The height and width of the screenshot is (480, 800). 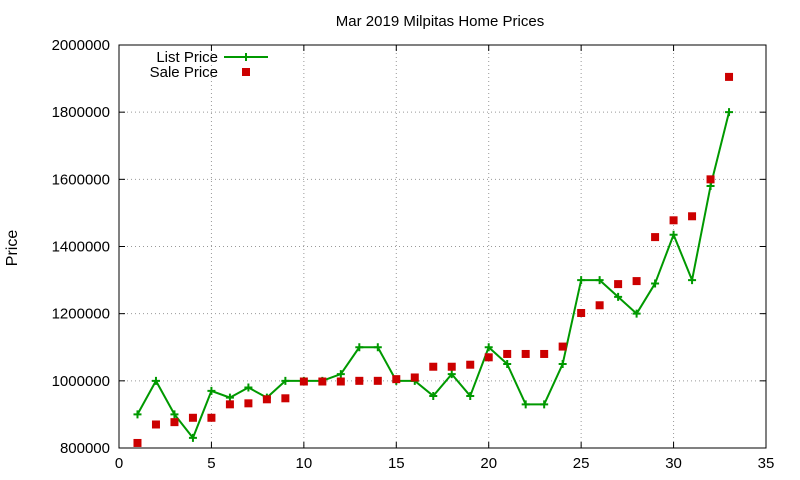 I want to click on x-tick-label: 0, so click(x=119, y=463).